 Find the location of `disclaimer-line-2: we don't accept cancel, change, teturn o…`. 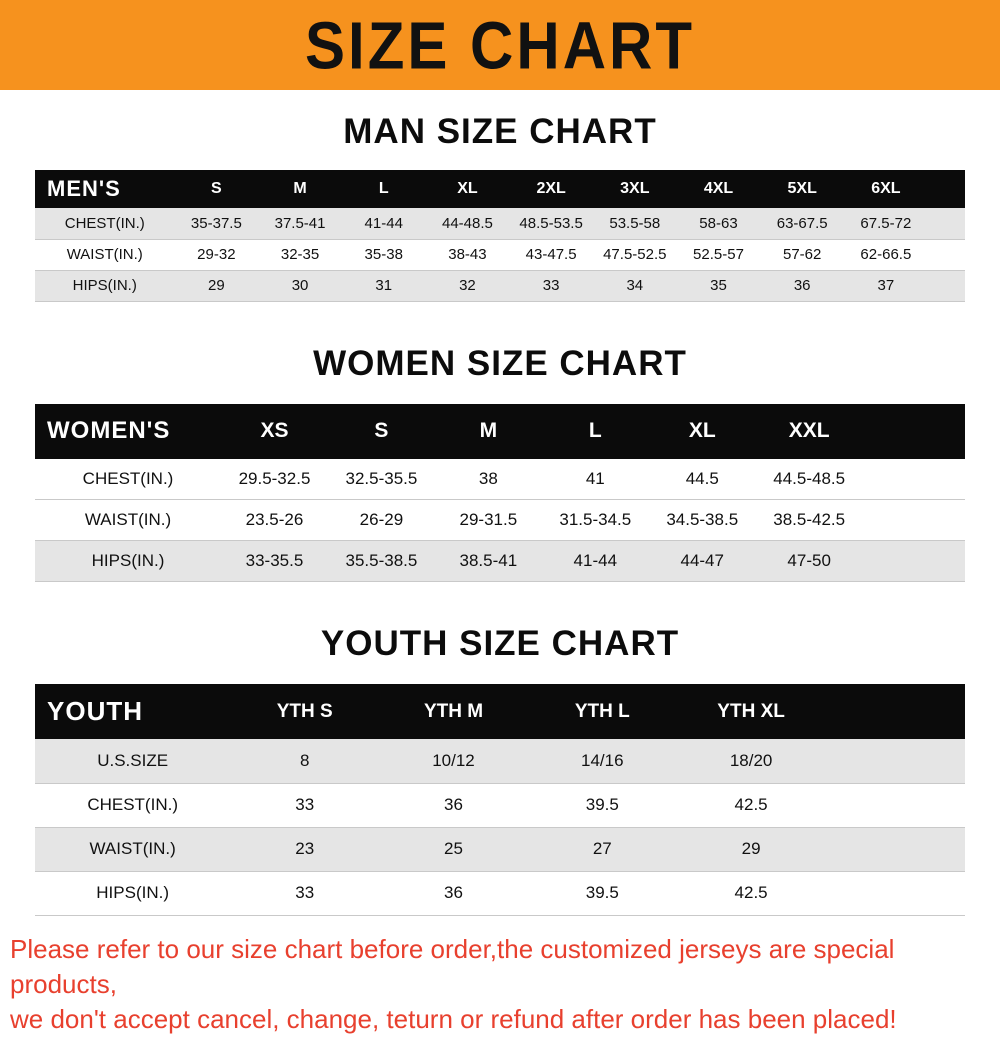

disclaimer-line-2: we don't accept cancel, change, teturn o… is located at coordinates (453, 1018).